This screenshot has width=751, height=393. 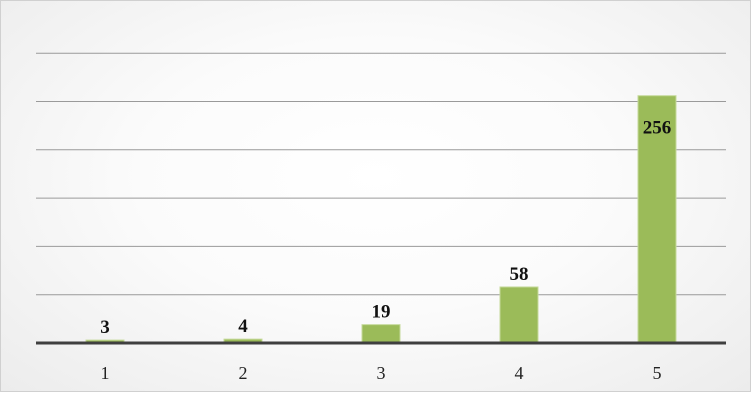 What do you see at coordinates (519, 373) in the screenshot?
I see `x-tick-label-4: 4` at bounding box center [519, 373].